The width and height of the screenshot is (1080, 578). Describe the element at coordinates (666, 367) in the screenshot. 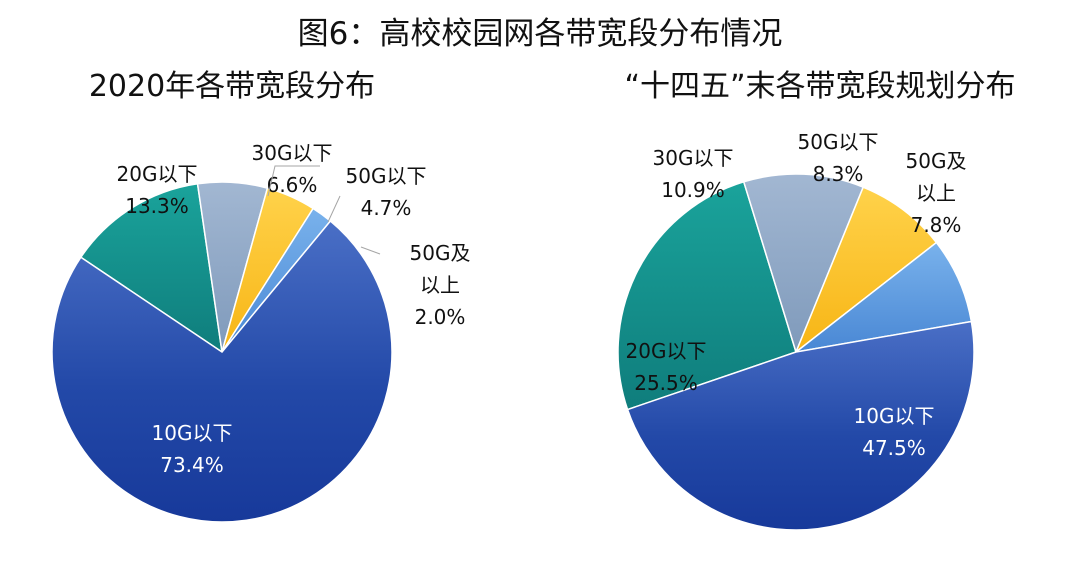

I see `slice-label-20G以下: 20G以下 25.5%` at that location.